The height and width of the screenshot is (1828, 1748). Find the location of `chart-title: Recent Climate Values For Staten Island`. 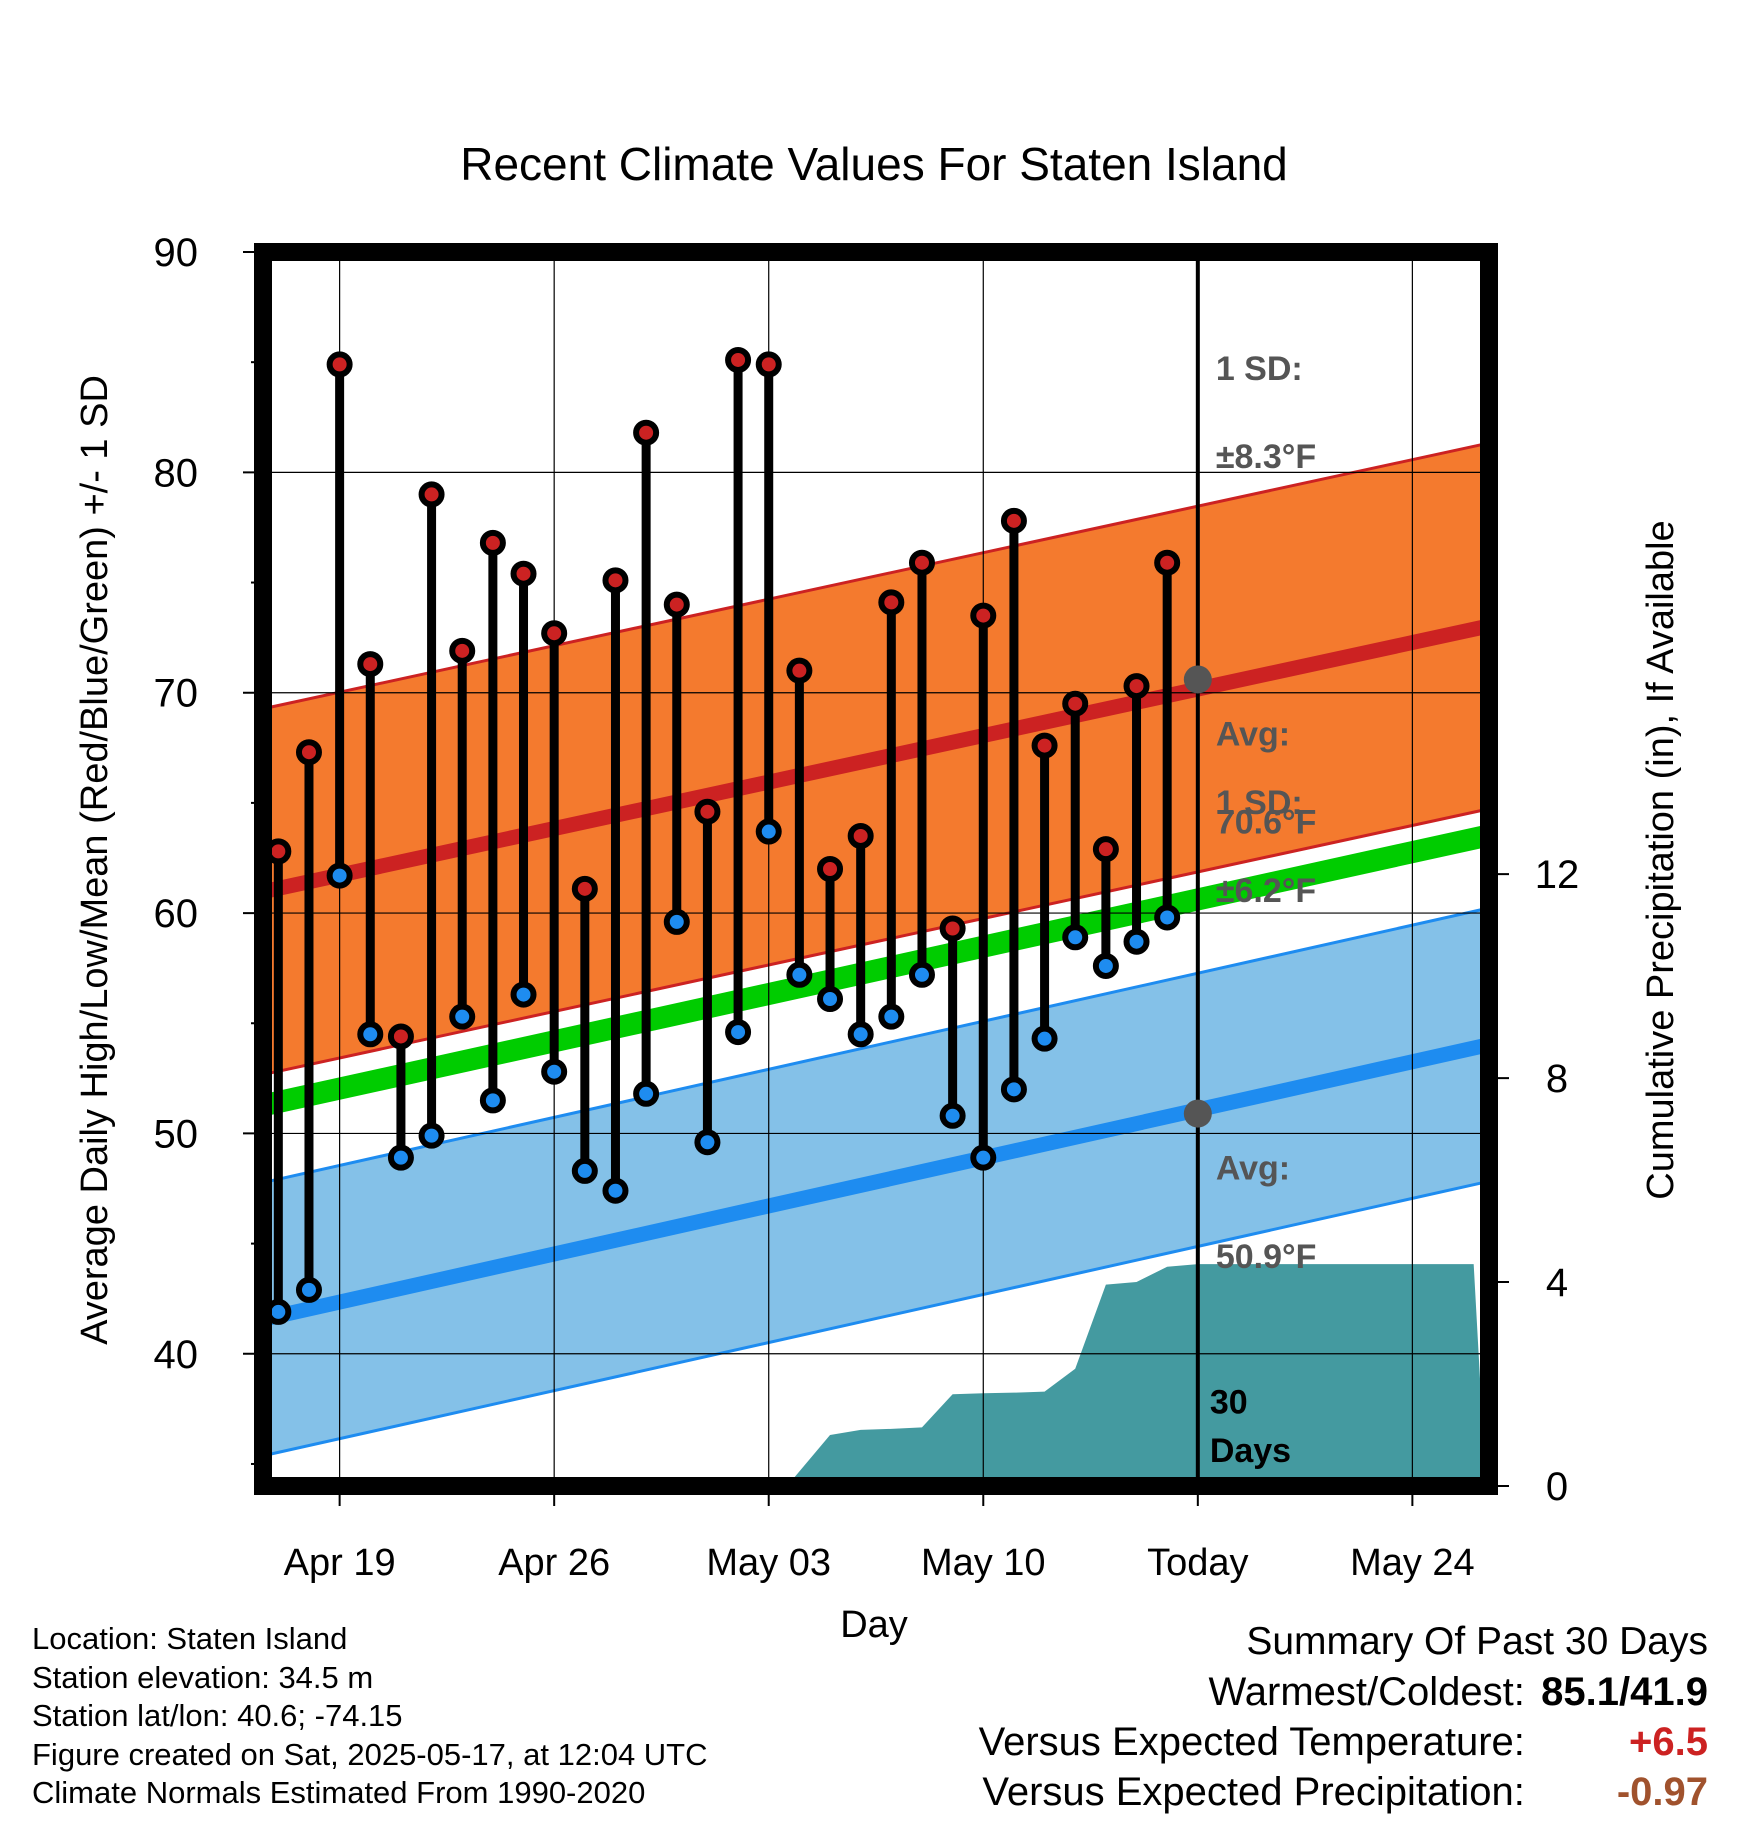

chart-title: Recent Climate Values For Staten Island is located at coordinates (874, 164).